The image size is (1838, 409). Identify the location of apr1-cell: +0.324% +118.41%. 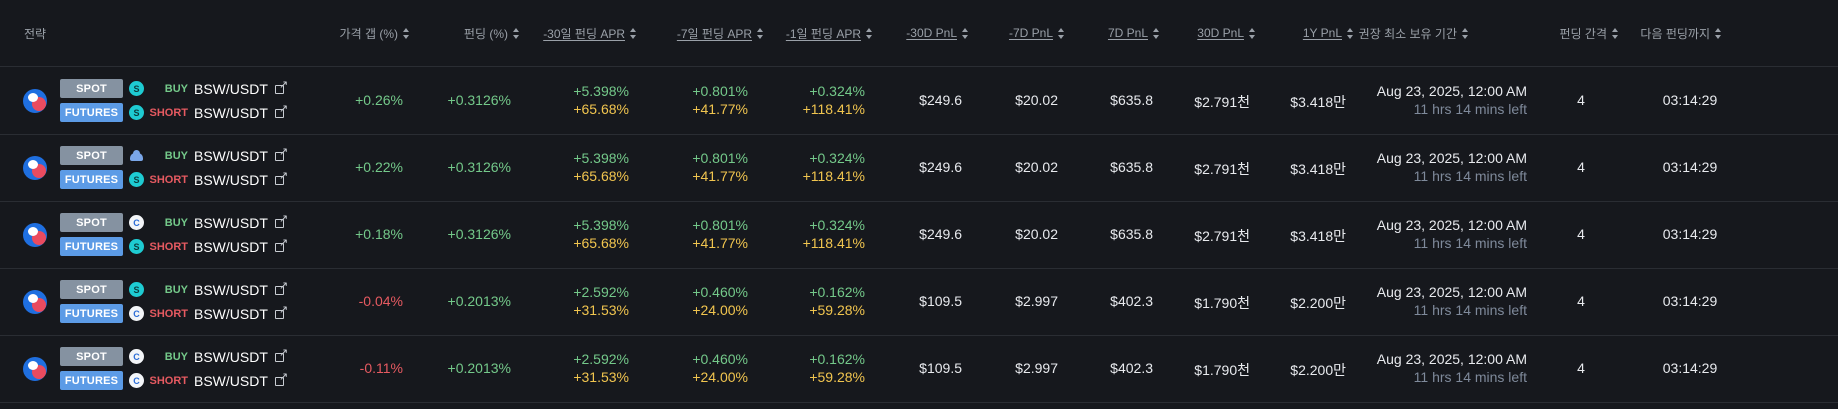
(834, 234).